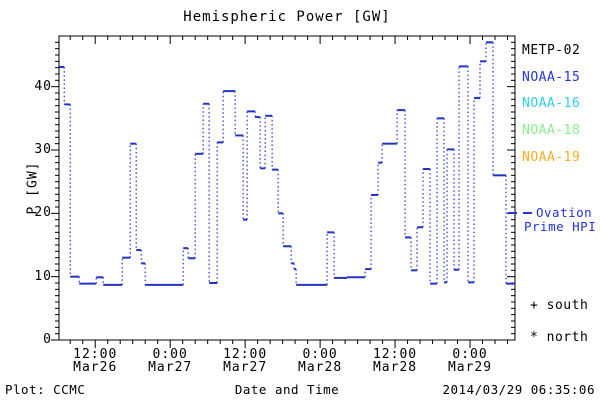  What do you see at coordinates (95, 367) in the screenshot?
I see `x-tick-date: Mar26` at bounding box center [95, 367].